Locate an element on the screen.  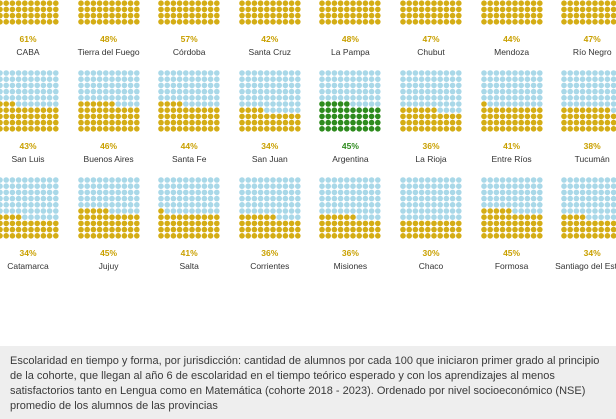
province-name: Chubut is located at coordinates (431, 52).